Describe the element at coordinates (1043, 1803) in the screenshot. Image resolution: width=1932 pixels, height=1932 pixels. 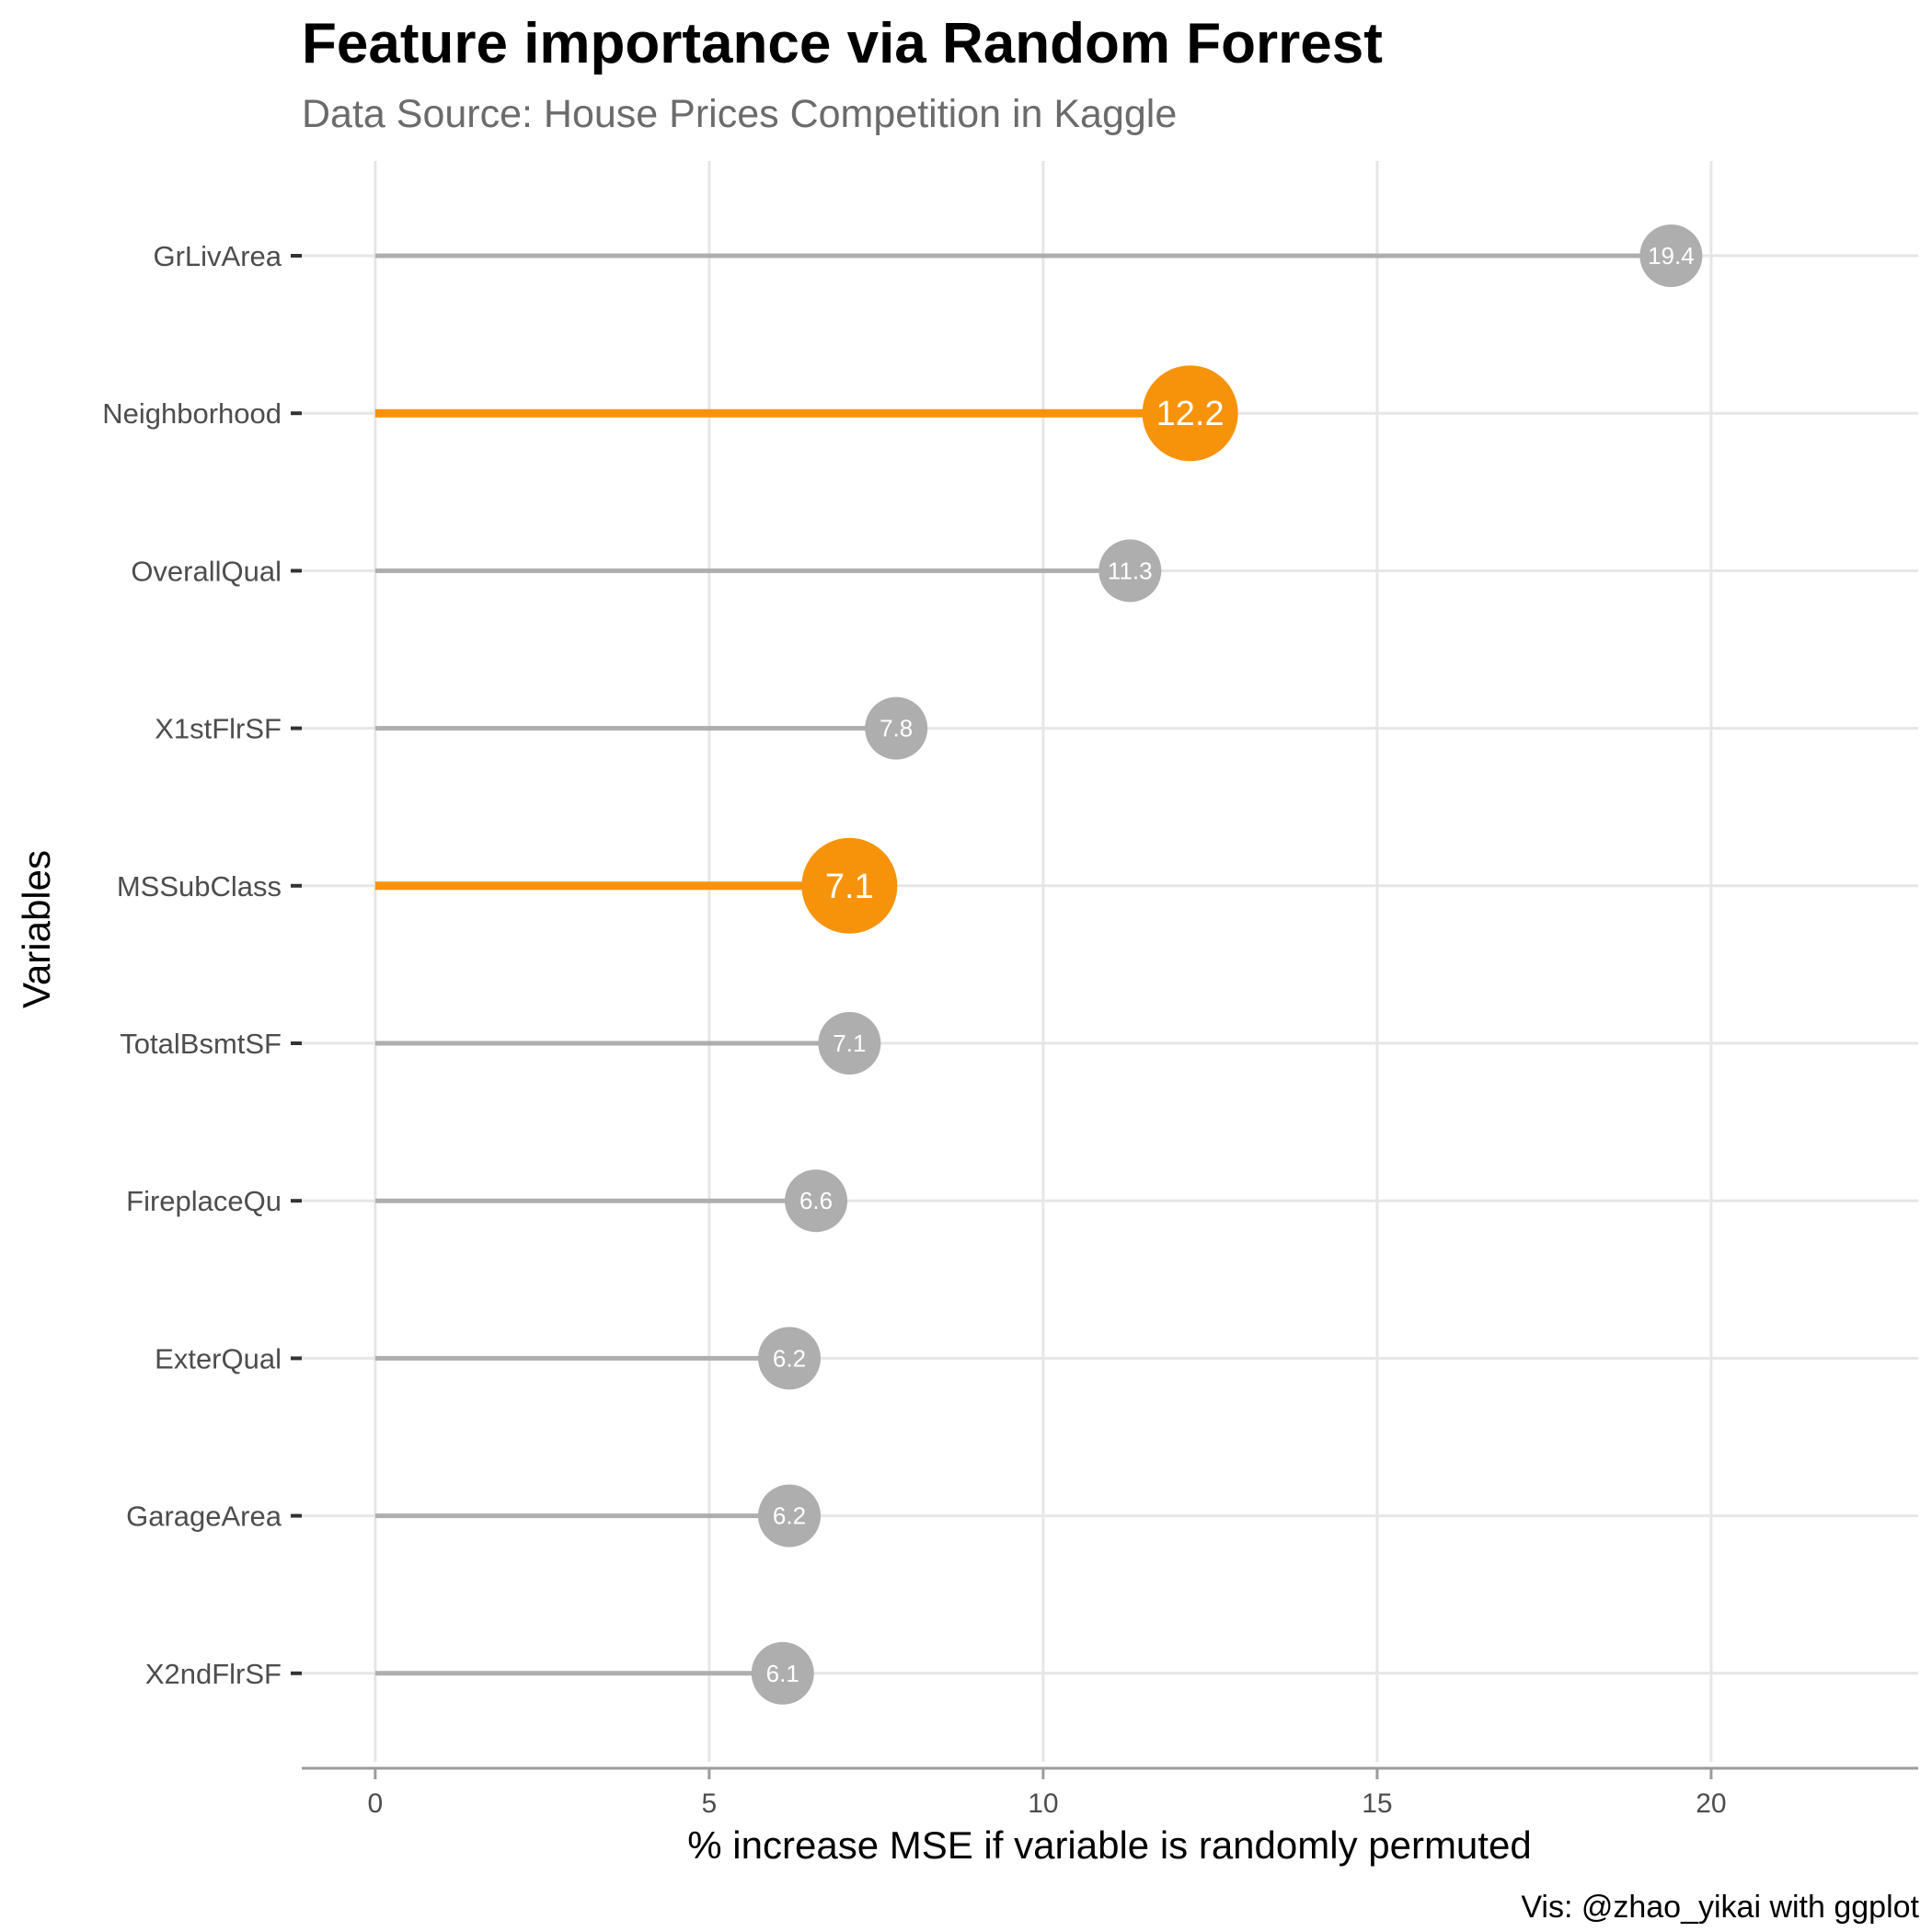
I see `x-tick-label: 10` at that location.